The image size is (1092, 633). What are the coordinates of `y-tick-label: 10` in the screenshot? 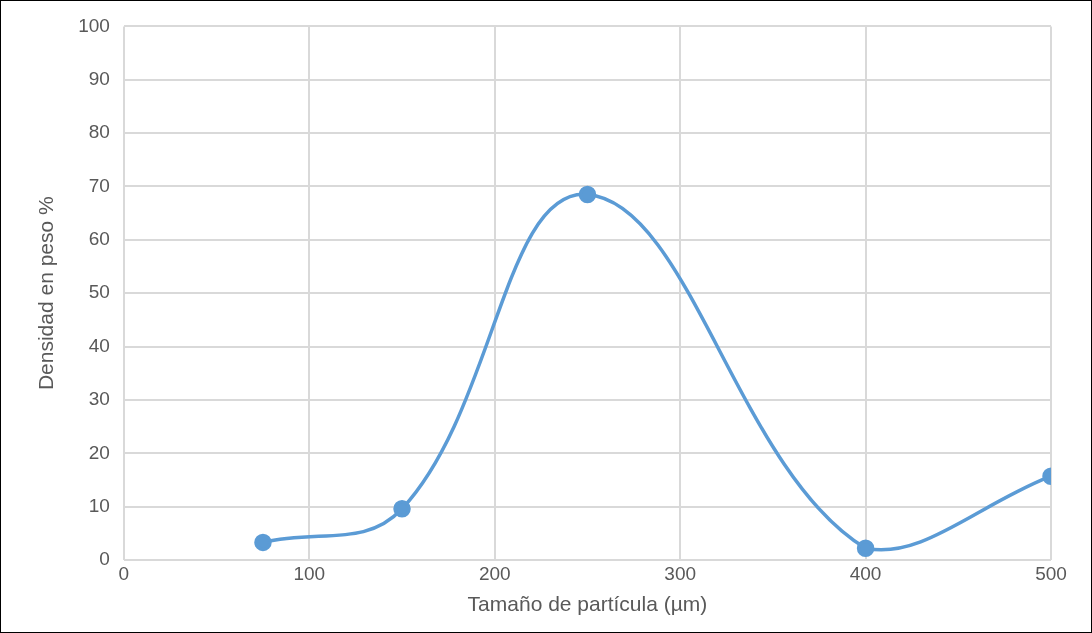 It's located at (99, 505).